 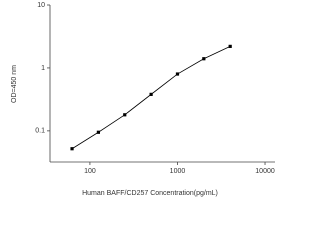 What do you see at coordinates (178, 171) in the screenshot?
I see `x-tick-label: 1000` at bounding box center [178, 171].